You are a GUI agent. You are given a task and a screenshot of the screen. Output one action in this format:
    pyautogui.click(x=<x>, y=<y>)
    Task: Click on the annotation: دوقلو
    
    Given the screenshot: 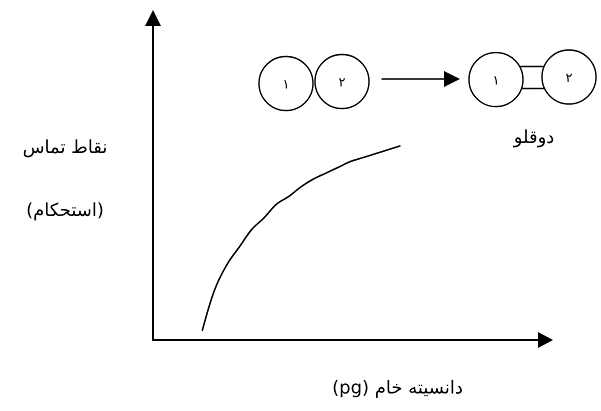 What is the action you would take?
    pyautogui.click(x=533, y=137)
    